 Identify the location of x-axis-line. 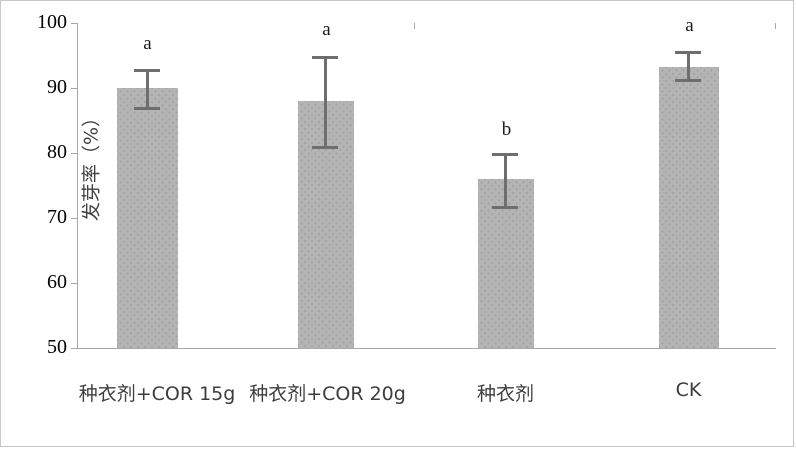
(426, 348).